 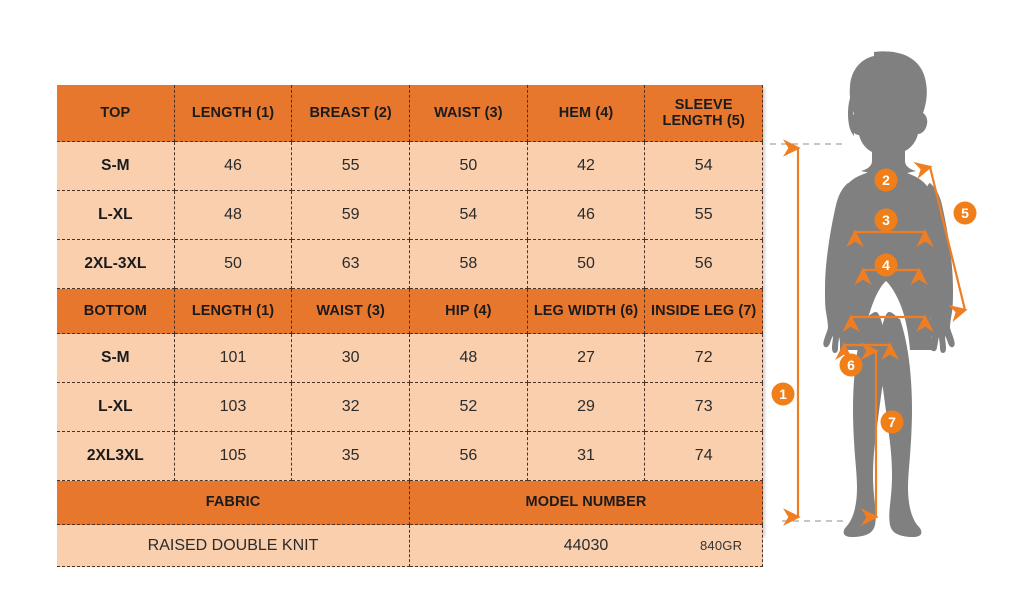 What do you see at coordinates (704, 358) in the screenshot?
I see `cell-value: 72` at bounding box center [704, 358].